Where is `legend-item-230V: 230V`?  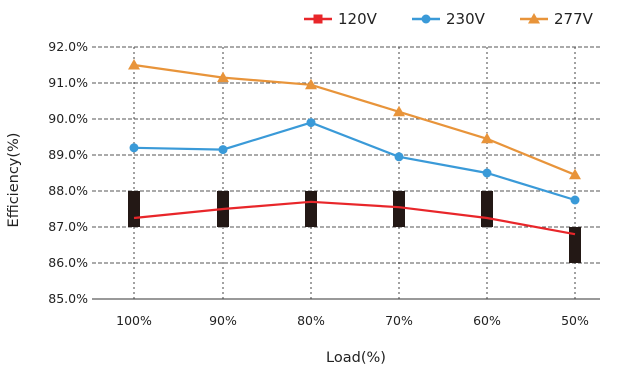
legend-item-230V: 230V is located at coordinates (449, 19).